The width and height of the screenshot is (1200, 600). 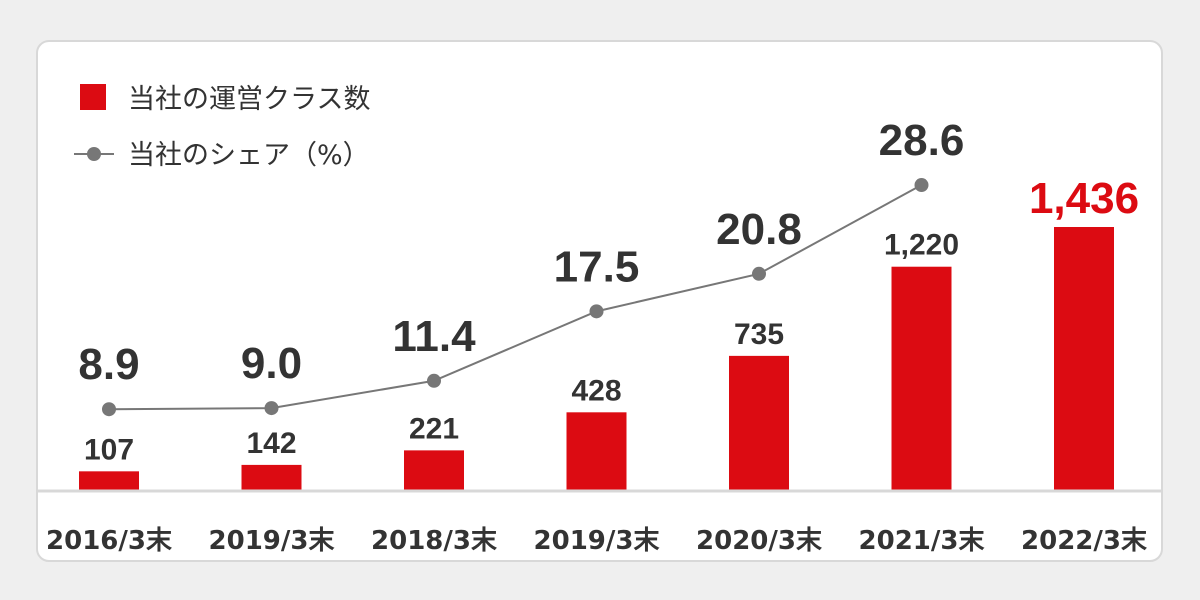 What do you see at coordinates (109, 541) in the screenshot?
I see `x-tick-label: 2016/3末` at bounding box center [109, 541].